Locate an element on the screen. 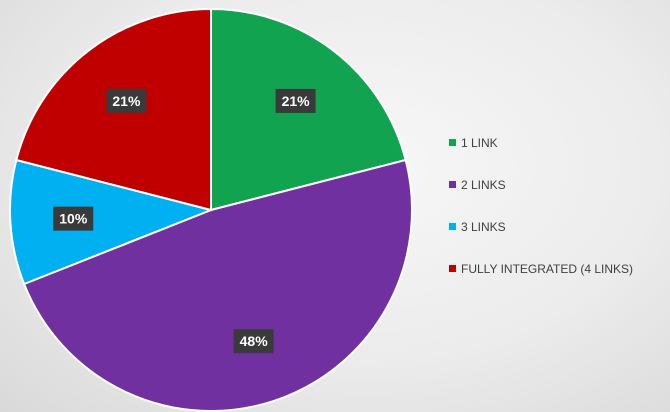 The width and height of the screenshot is (670, 412). legend-item-fully-integrated-4-links: FULLY INTEGRATED (4 LINKS) is located at coordinates (541, 269).